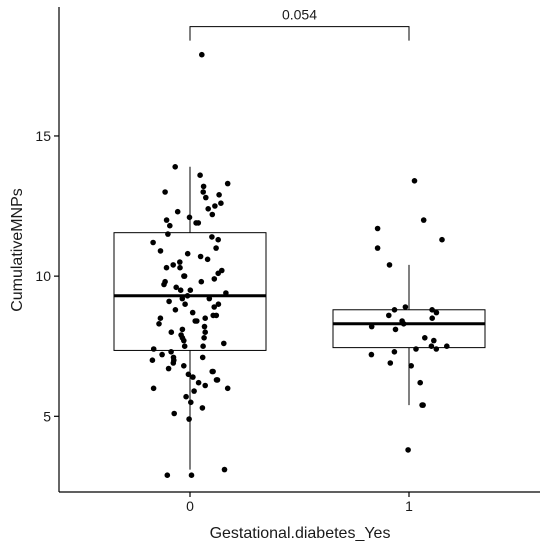  Describe the element at coordinates (47, 416) in the screenshot. I see `y-tick-label: 5` at that location.